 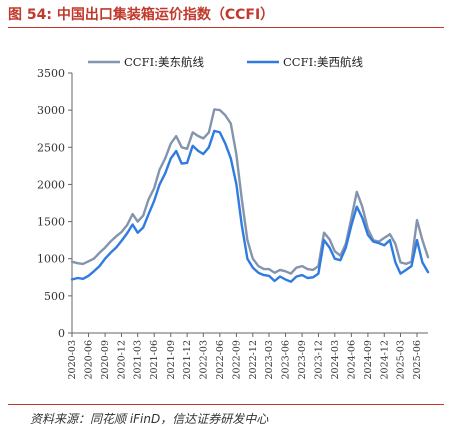 I want to click on y-tick-label: 500, so click(x=54, y=296).